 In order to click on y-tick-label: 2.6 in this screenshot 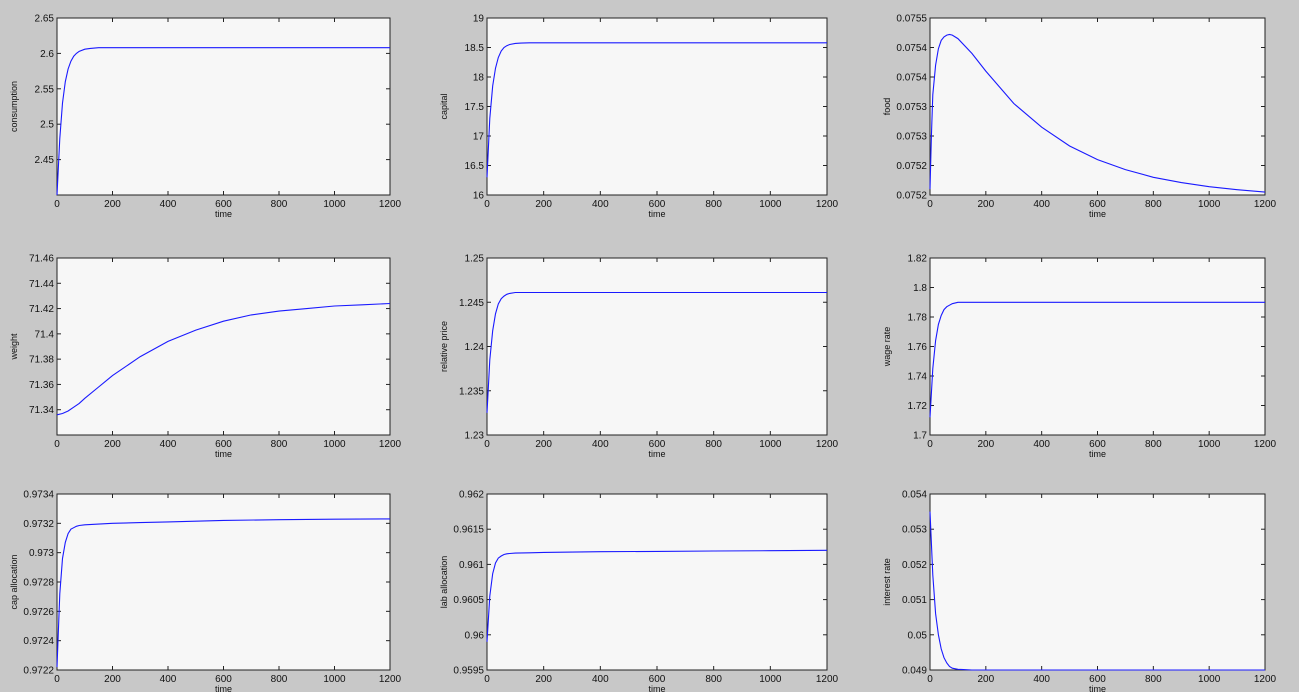, I will do `click(47, 54)`.